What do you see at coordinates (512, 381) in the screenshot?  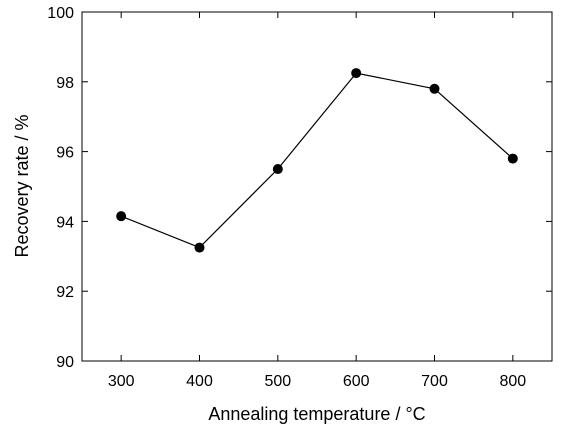 I see `x-tick-label: 800` at bounding box center [512, 381].